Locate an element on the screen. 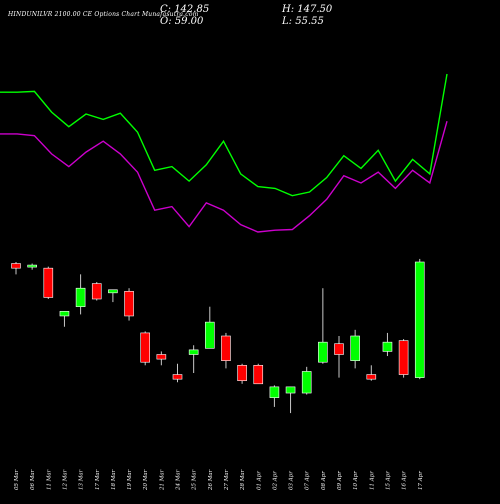 Image resolution: width=500 pixels, height=504 pixels. x-tick-label: 15 Apr is located at coordinates (388, 480).